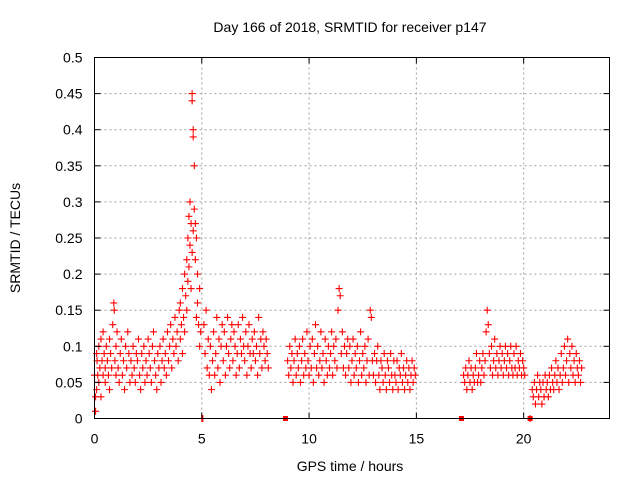 Image resolution: width=640 pixels, height=480 pixels. I want to click on x-tick-label: 10, so click(309, 439).